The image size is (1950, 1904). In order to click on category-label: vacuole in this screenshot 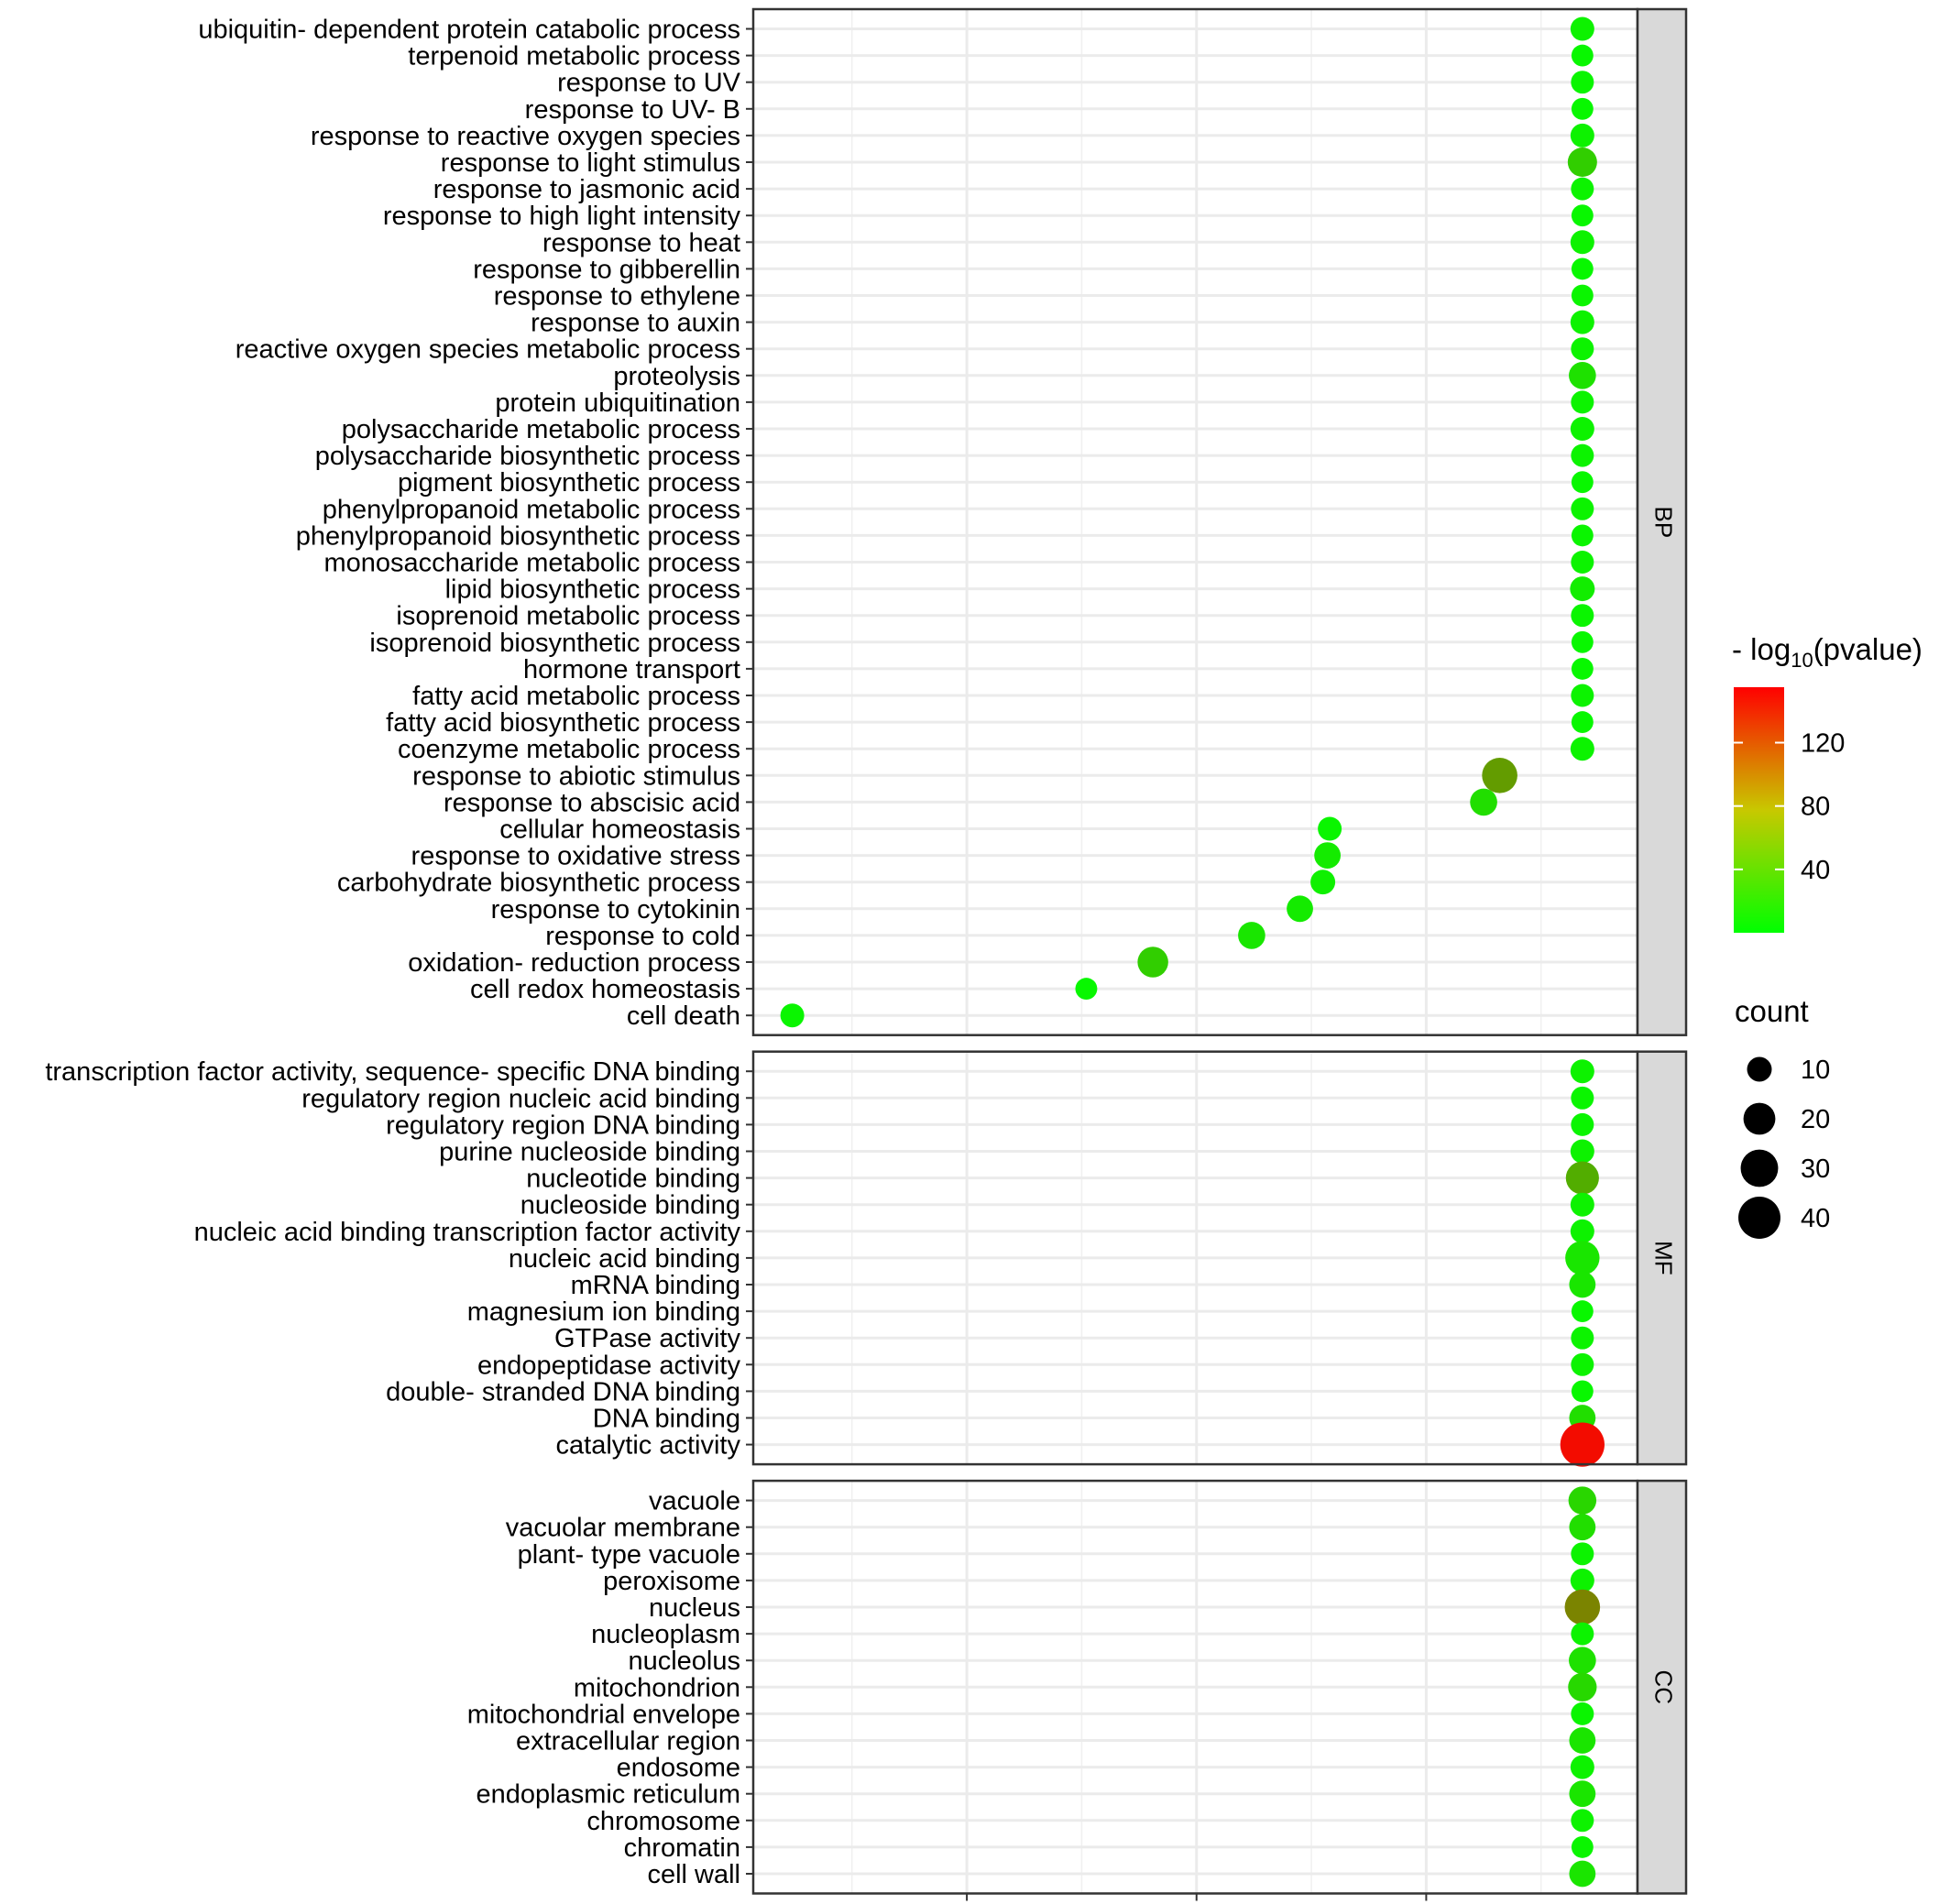, I will do `click(694, 1501)`.